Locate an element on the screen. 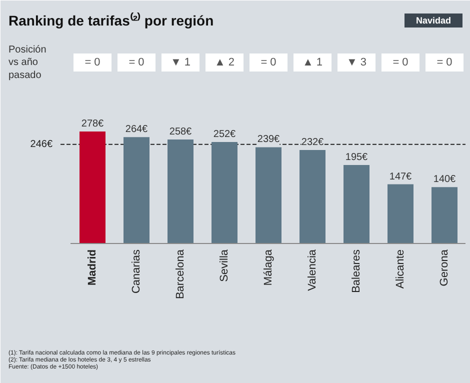 The height and width of the screenshot is (383, 470). x-tick-label: Sevilla is located at coordinates (224, 265).